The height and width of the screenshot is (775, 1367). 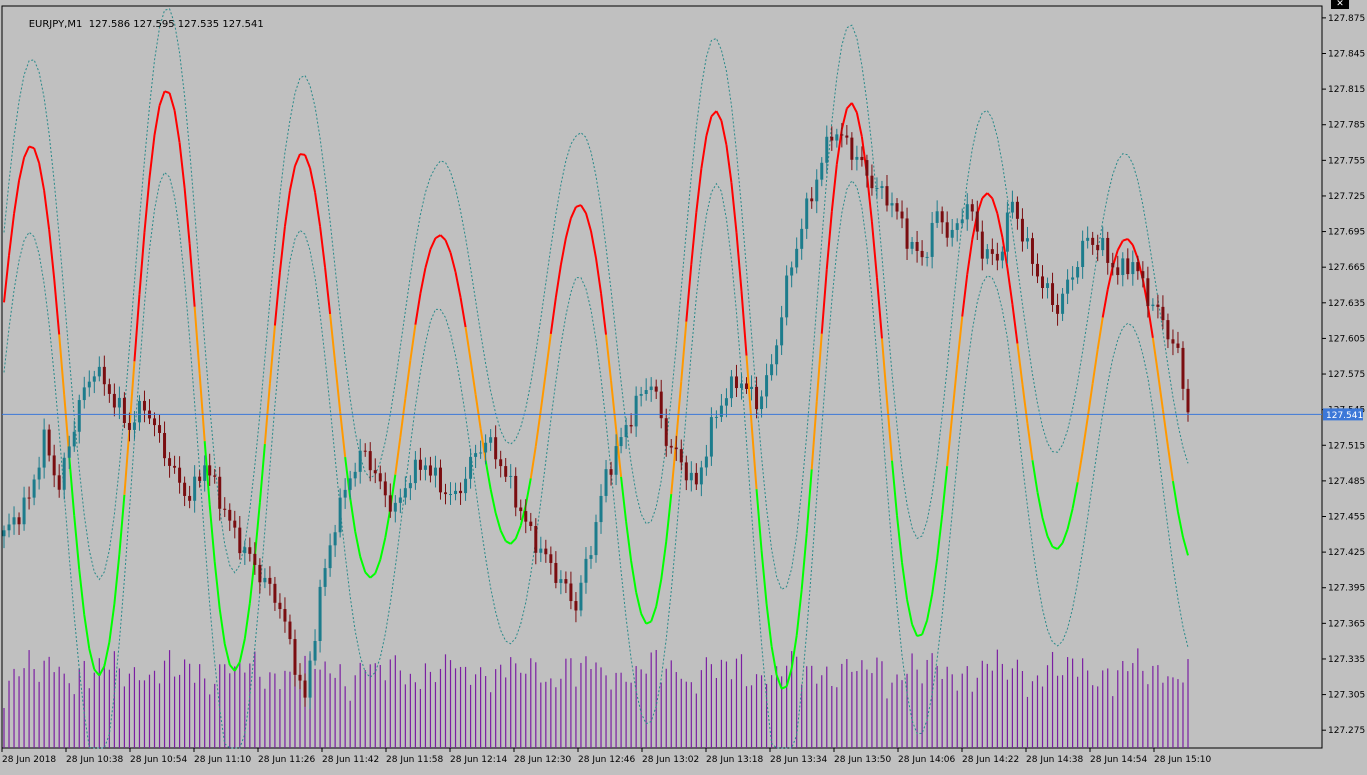 I want to click on close-chart-button: ✕, so click(x=1340, y=4).